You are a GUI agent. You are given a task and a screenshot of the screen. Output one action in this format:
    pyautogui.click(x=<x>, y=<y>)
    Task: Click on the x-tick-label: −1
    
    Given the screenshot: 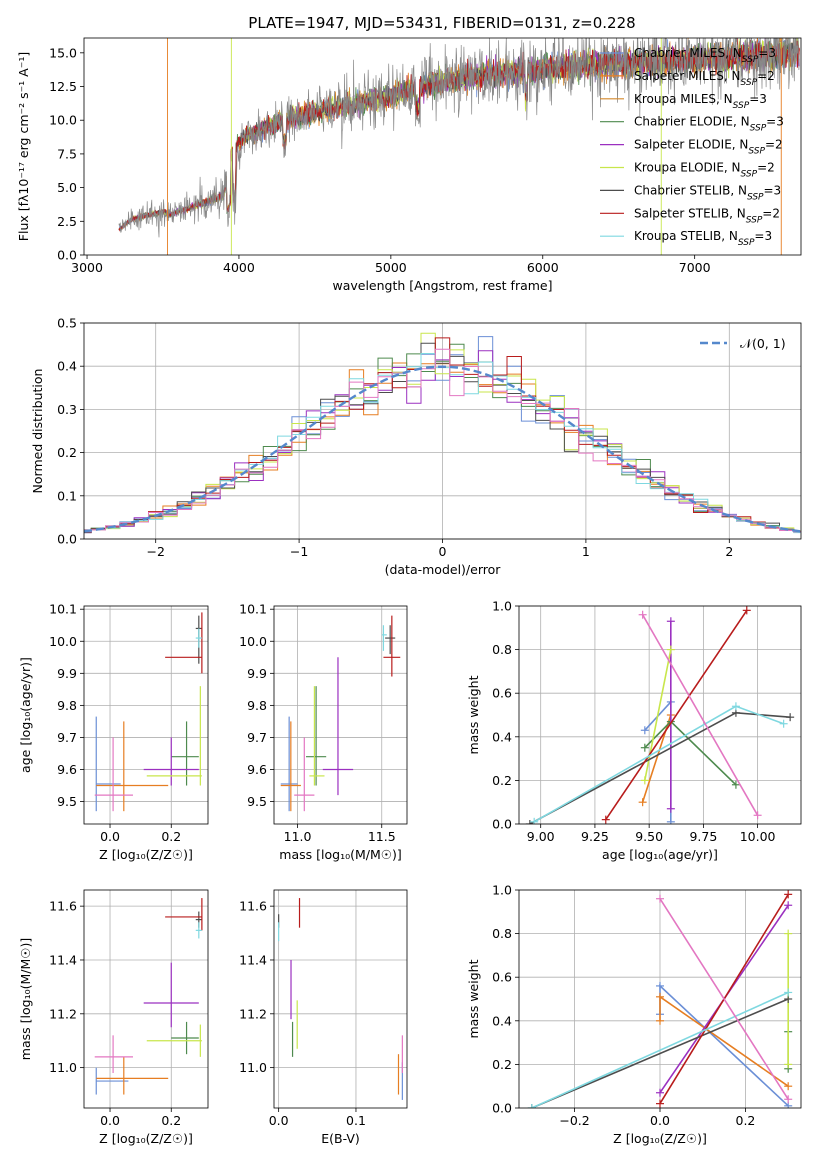 What is the action you would take?
    pyautogui.click(x=299, y=551)
    